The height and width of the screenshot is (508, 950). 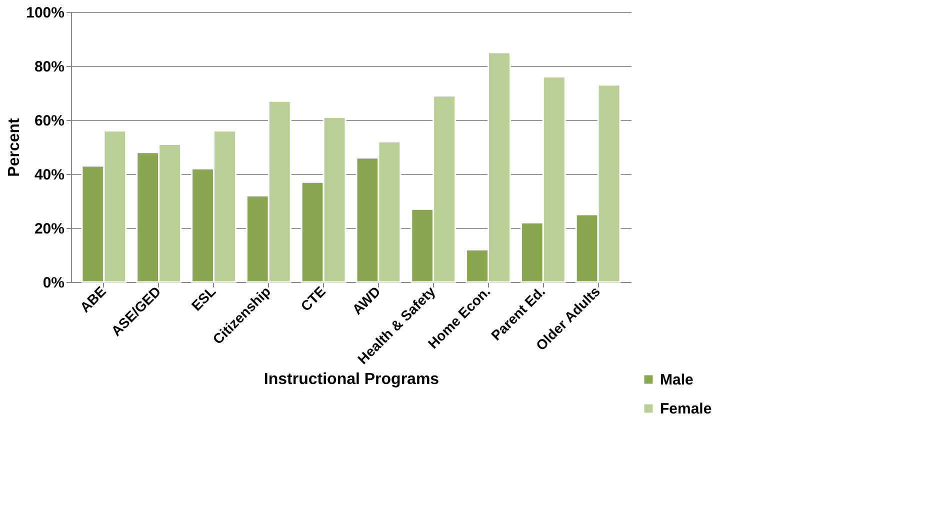 What do you see at coordinates (53, 283) in the screenshot?
I see `y-tick-label: 0%` at bounding box center [53, 283].